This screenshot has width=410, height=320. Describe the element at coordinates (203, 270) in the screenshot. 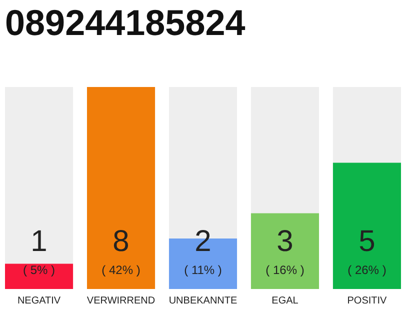

I see `annotation: ( 11% )` at that location.